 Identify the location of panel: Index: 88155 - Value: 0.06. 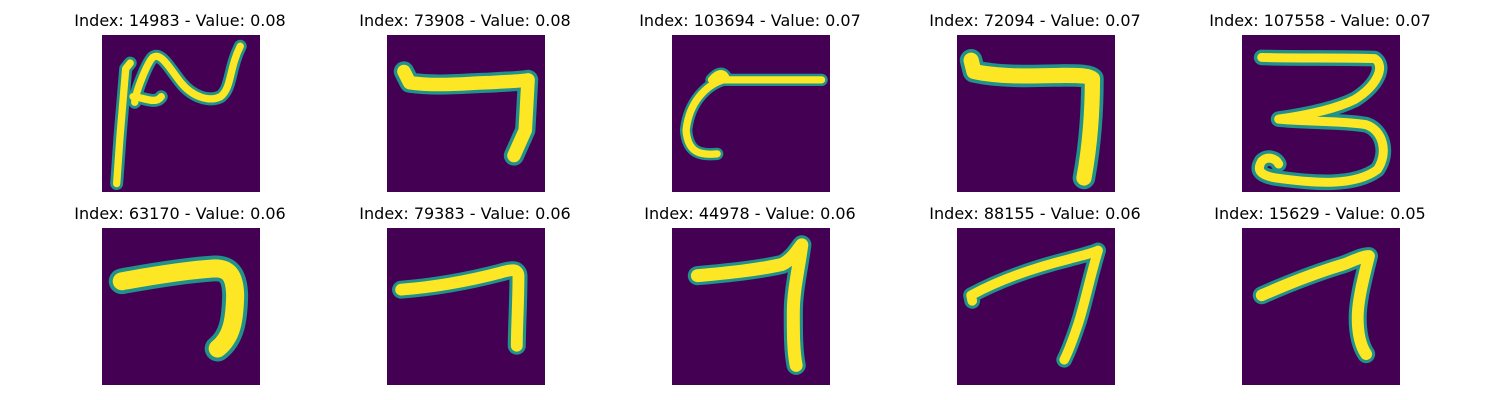
(1035, 289).